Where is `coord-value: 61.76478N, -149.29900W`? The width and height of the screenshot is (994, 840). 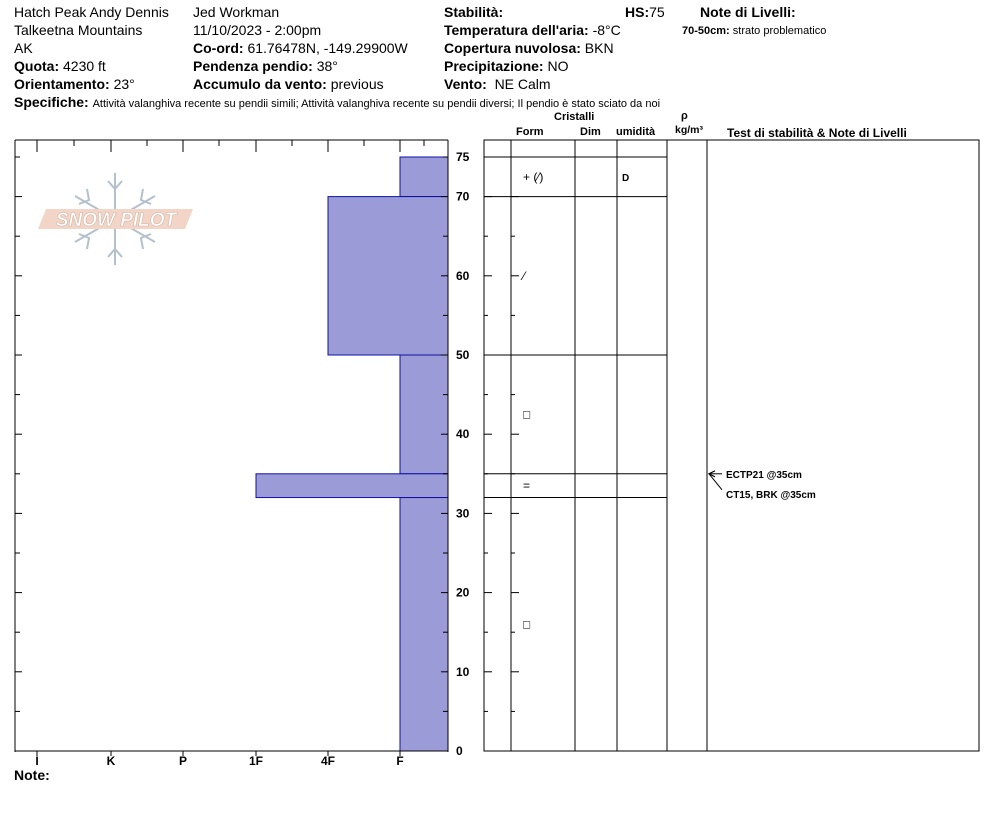
coord-value: 61.76478N, -149.29900W is located at coordinates (327, 48).